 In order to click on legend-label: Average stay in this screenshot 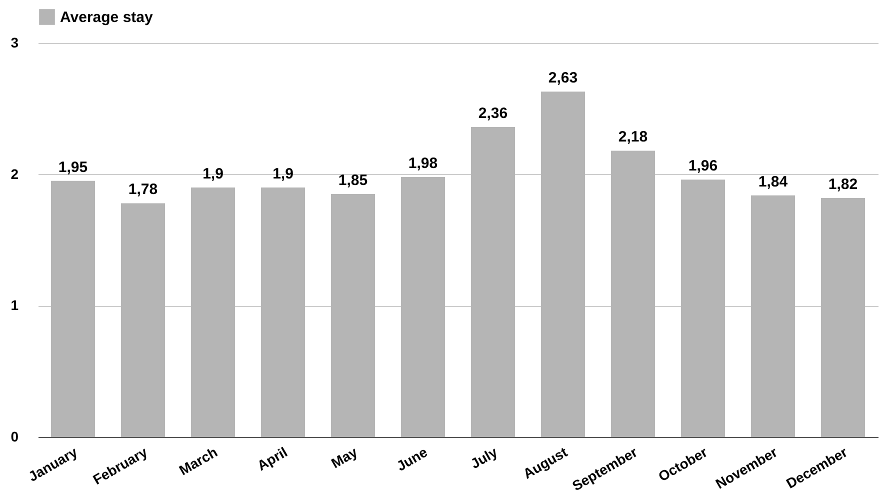, I will do `click(107, 17)`.